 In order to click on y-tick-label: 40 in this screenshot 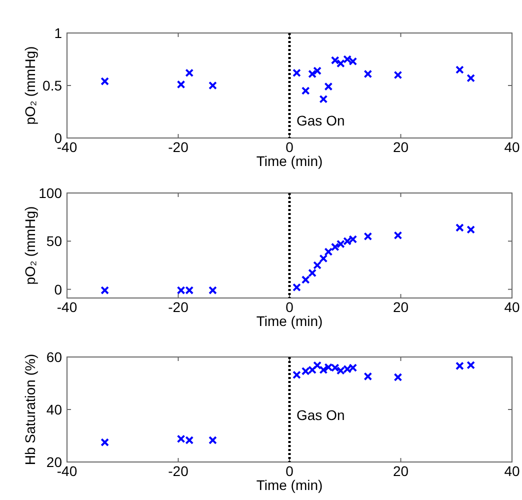, I will do `click(54, 410)`.